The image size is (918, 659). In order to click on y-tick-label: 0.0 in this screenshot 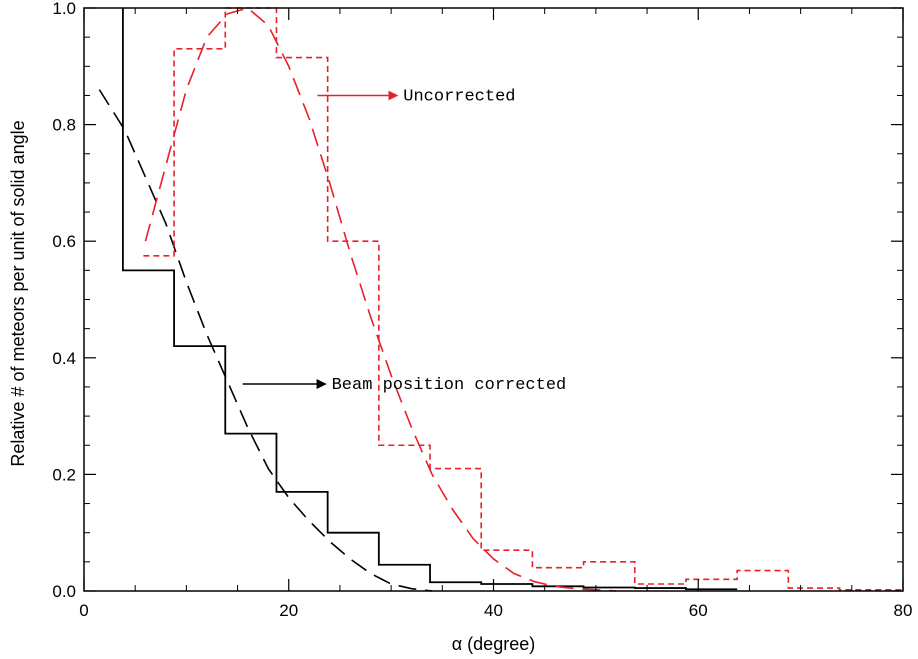, I will do `click(64, 591)`.